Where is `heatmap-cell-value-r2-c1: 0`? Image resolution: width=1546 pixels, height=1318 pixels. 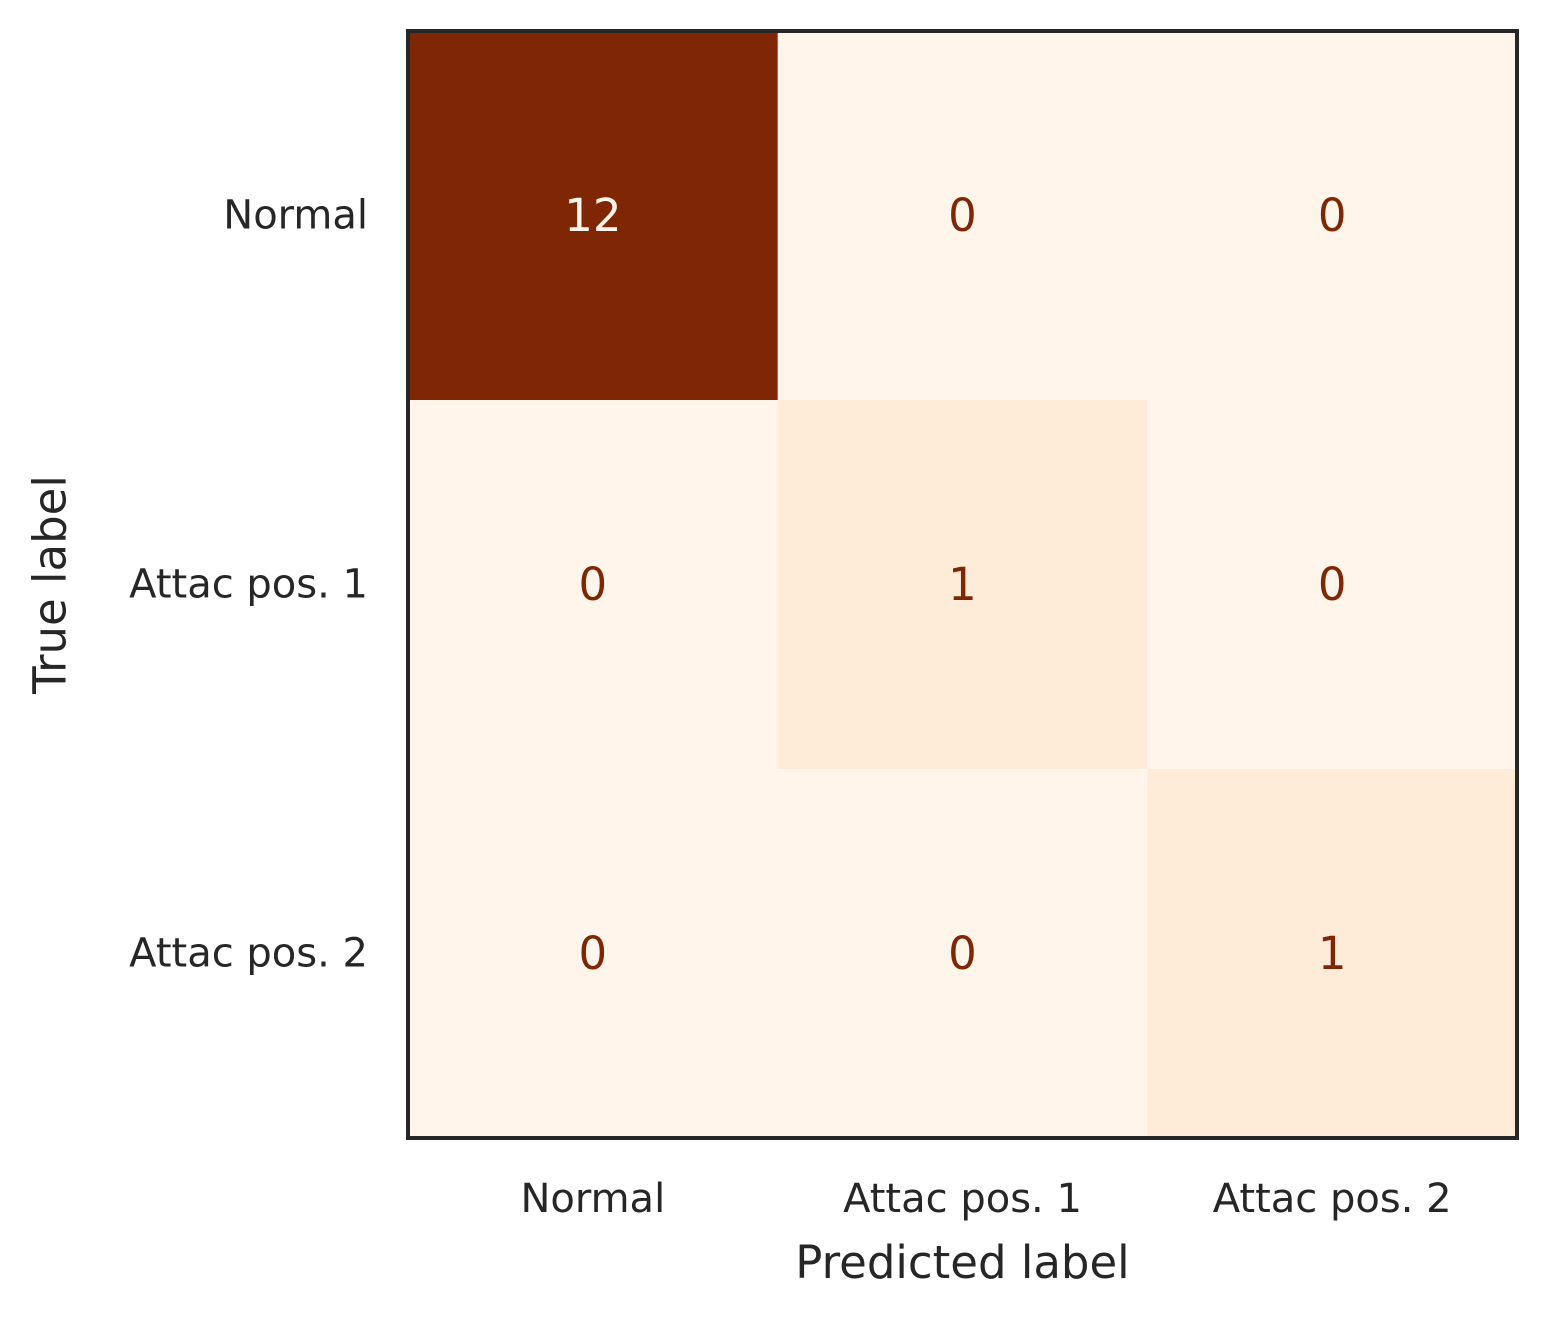 heatmap-cell-value-r2-c1: 0 is located at coordinates (962, 953).